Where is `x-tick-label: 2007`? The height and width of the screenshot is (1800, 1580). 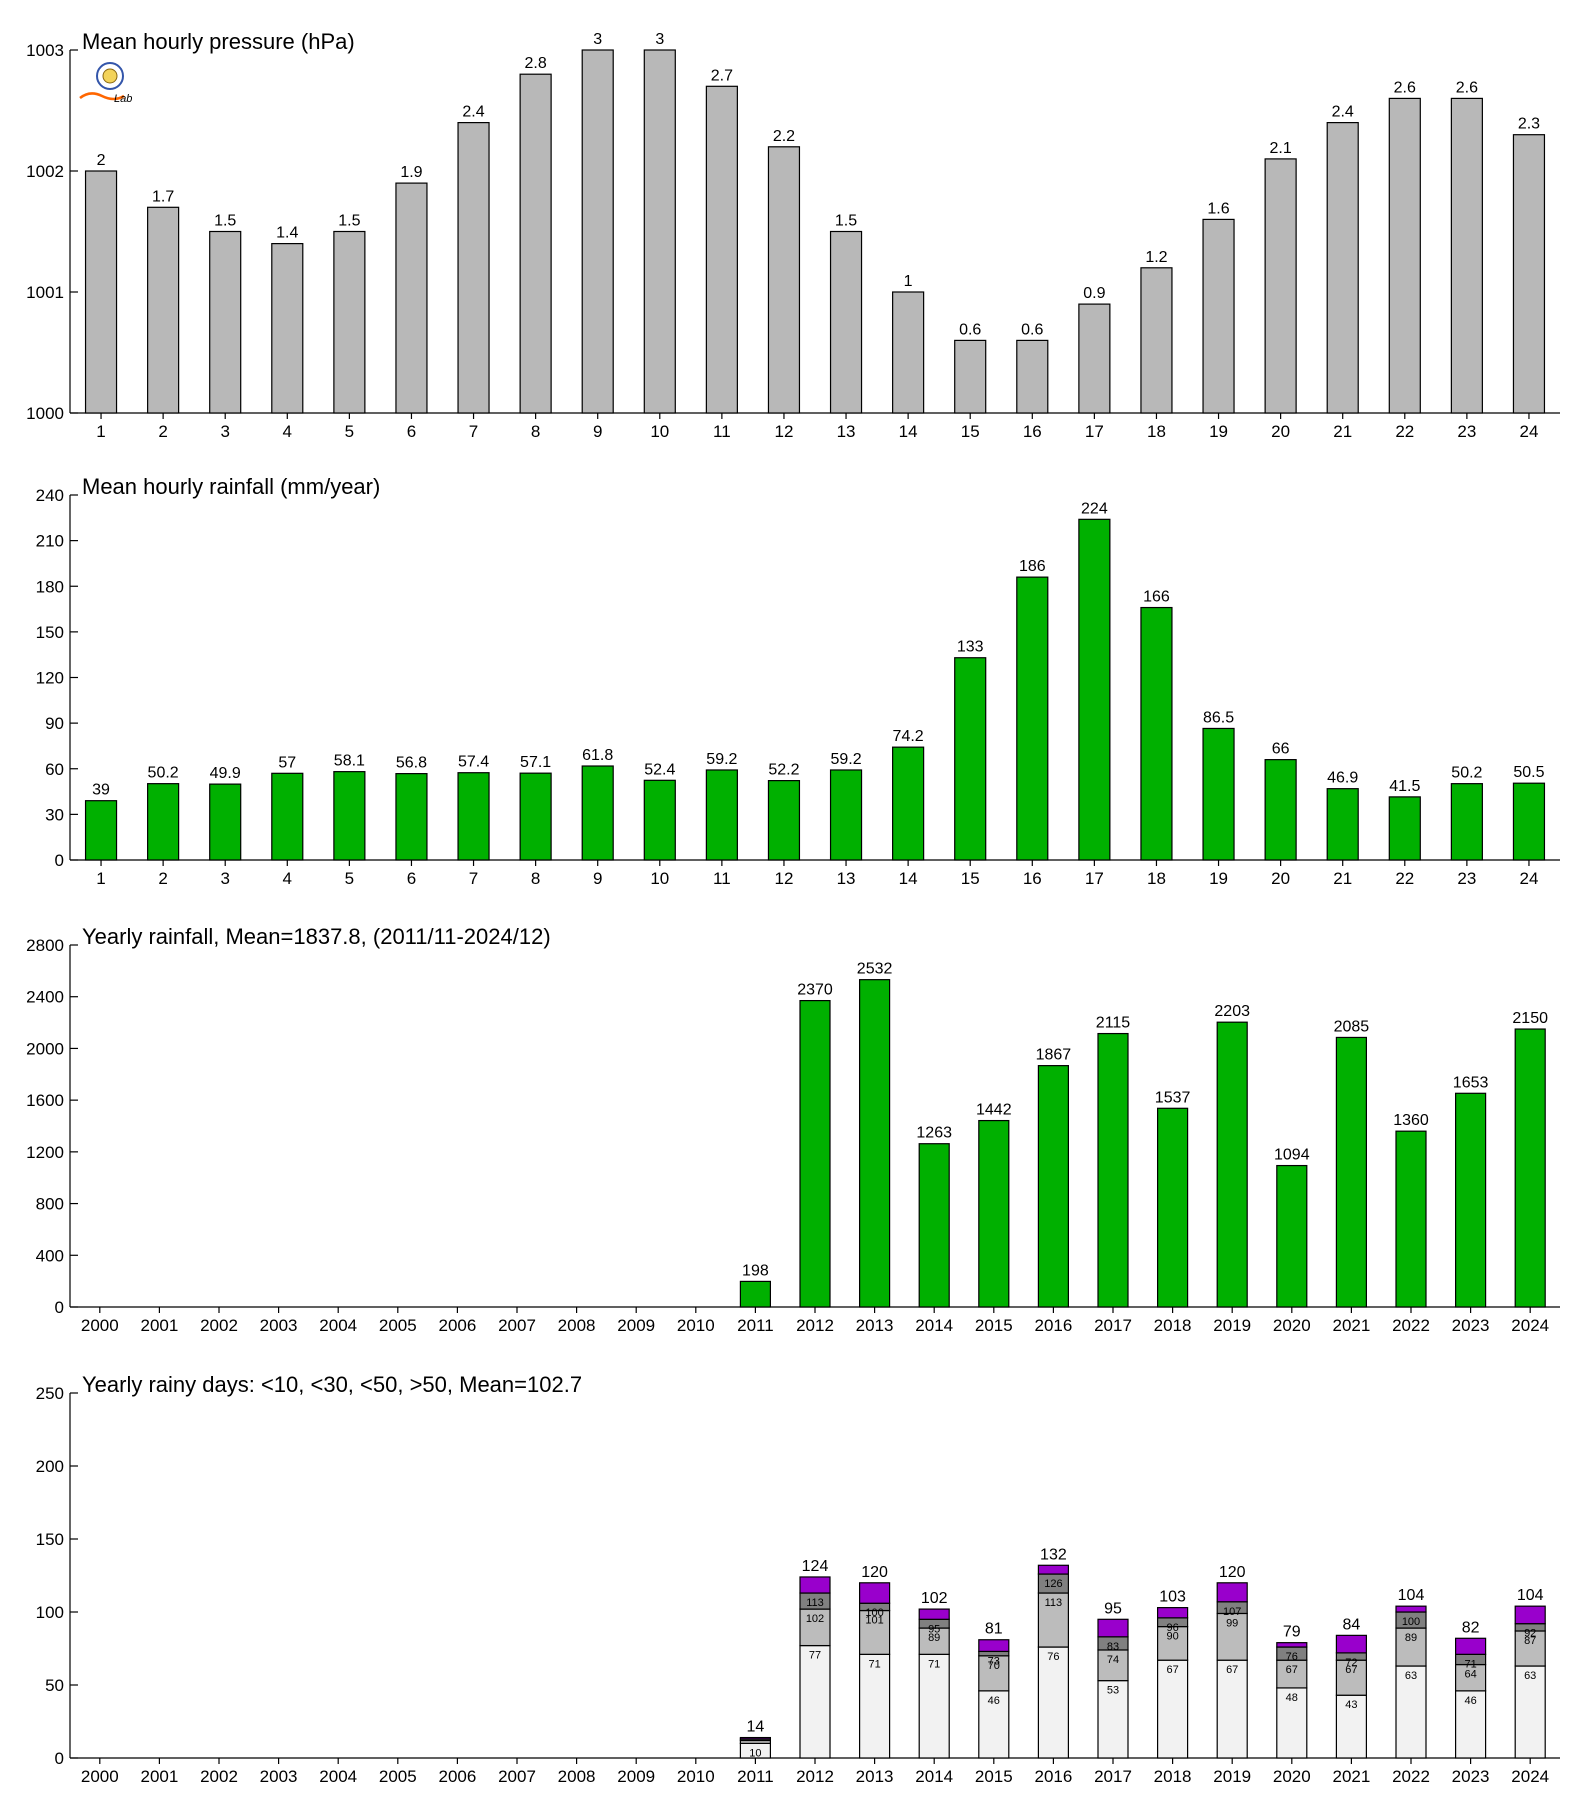
x-tick-label: 2007 is located at coordinates (517, 1325).